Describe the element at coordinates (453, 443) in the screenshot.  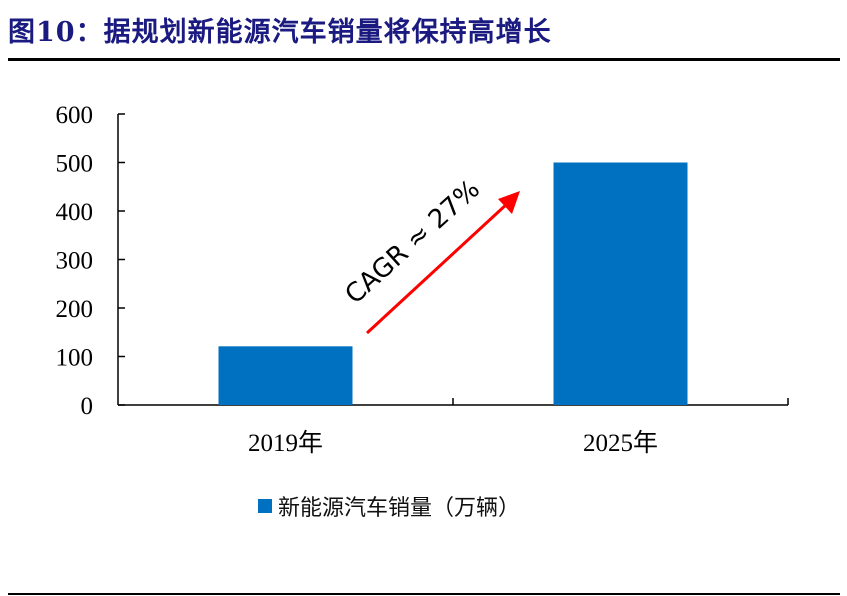
I see `x-axis-labels: 2019年 2025年` at that location.